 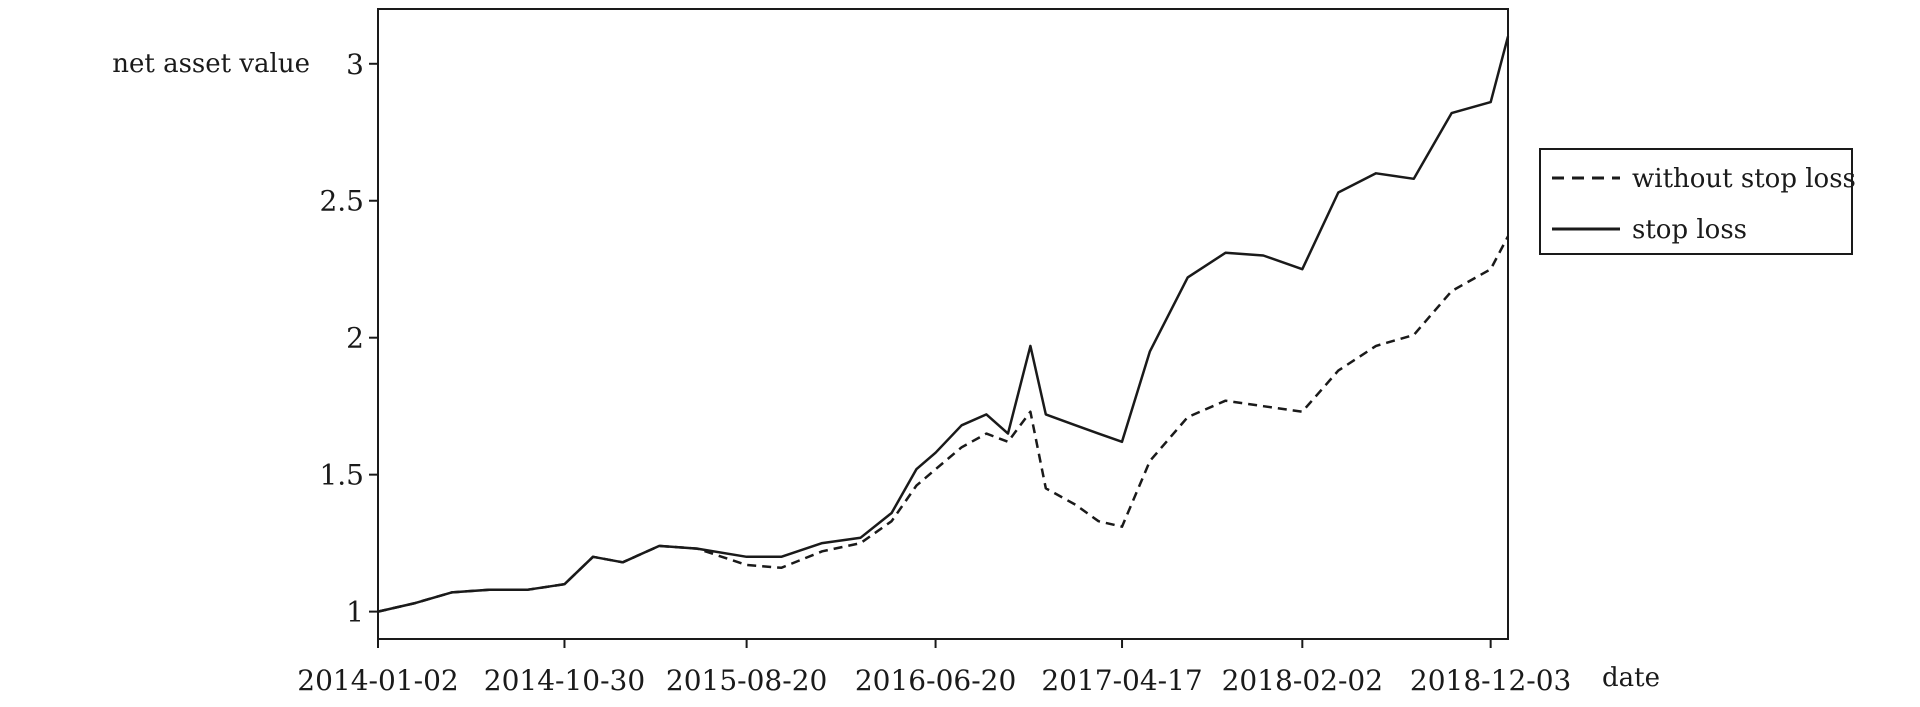 What do you see at coordinates (1121, 680) in the screenshot?
I see `x-tick-label: 2017-04-17` at bounding box center [1121, 680].